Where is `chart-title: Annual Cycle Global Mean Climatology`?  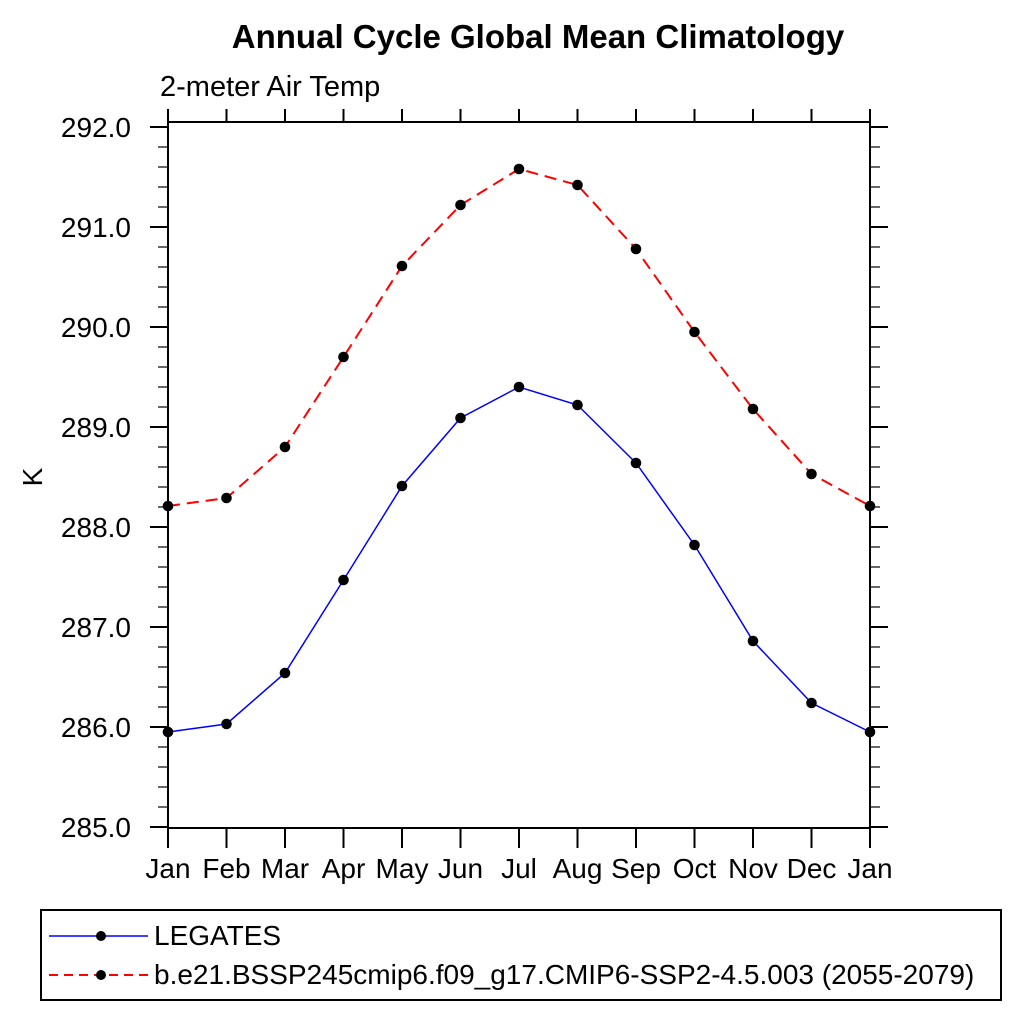
chart-title: Annual Cycle Global Mean Climatology is located at coordinates (538, 36).